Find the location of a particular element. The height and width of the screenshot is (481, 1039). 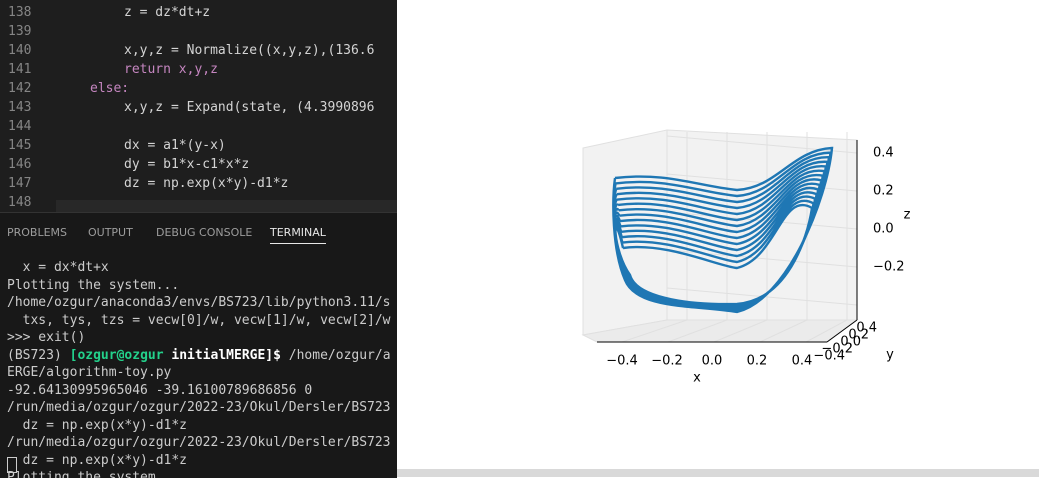

code-line: 145 dx = a1*(y-x) is located at coordinates (198, 145).